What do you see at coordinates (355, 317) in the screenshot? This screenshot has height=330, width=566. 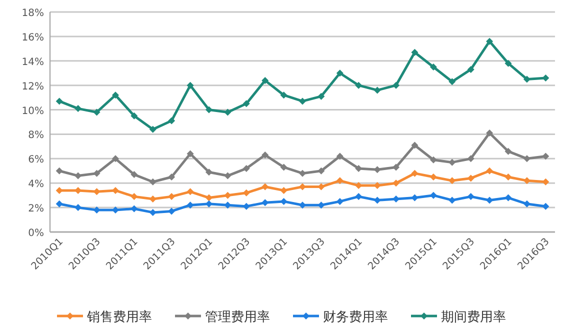 I see `legend-label: 财务费用率` at bounding box center [355, 317].